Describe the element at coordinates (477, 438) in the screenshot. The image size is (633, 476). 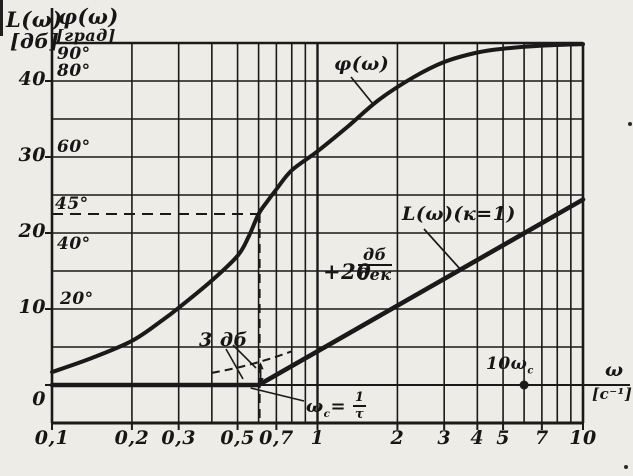
I see `x-tick-label: 4` at that location.